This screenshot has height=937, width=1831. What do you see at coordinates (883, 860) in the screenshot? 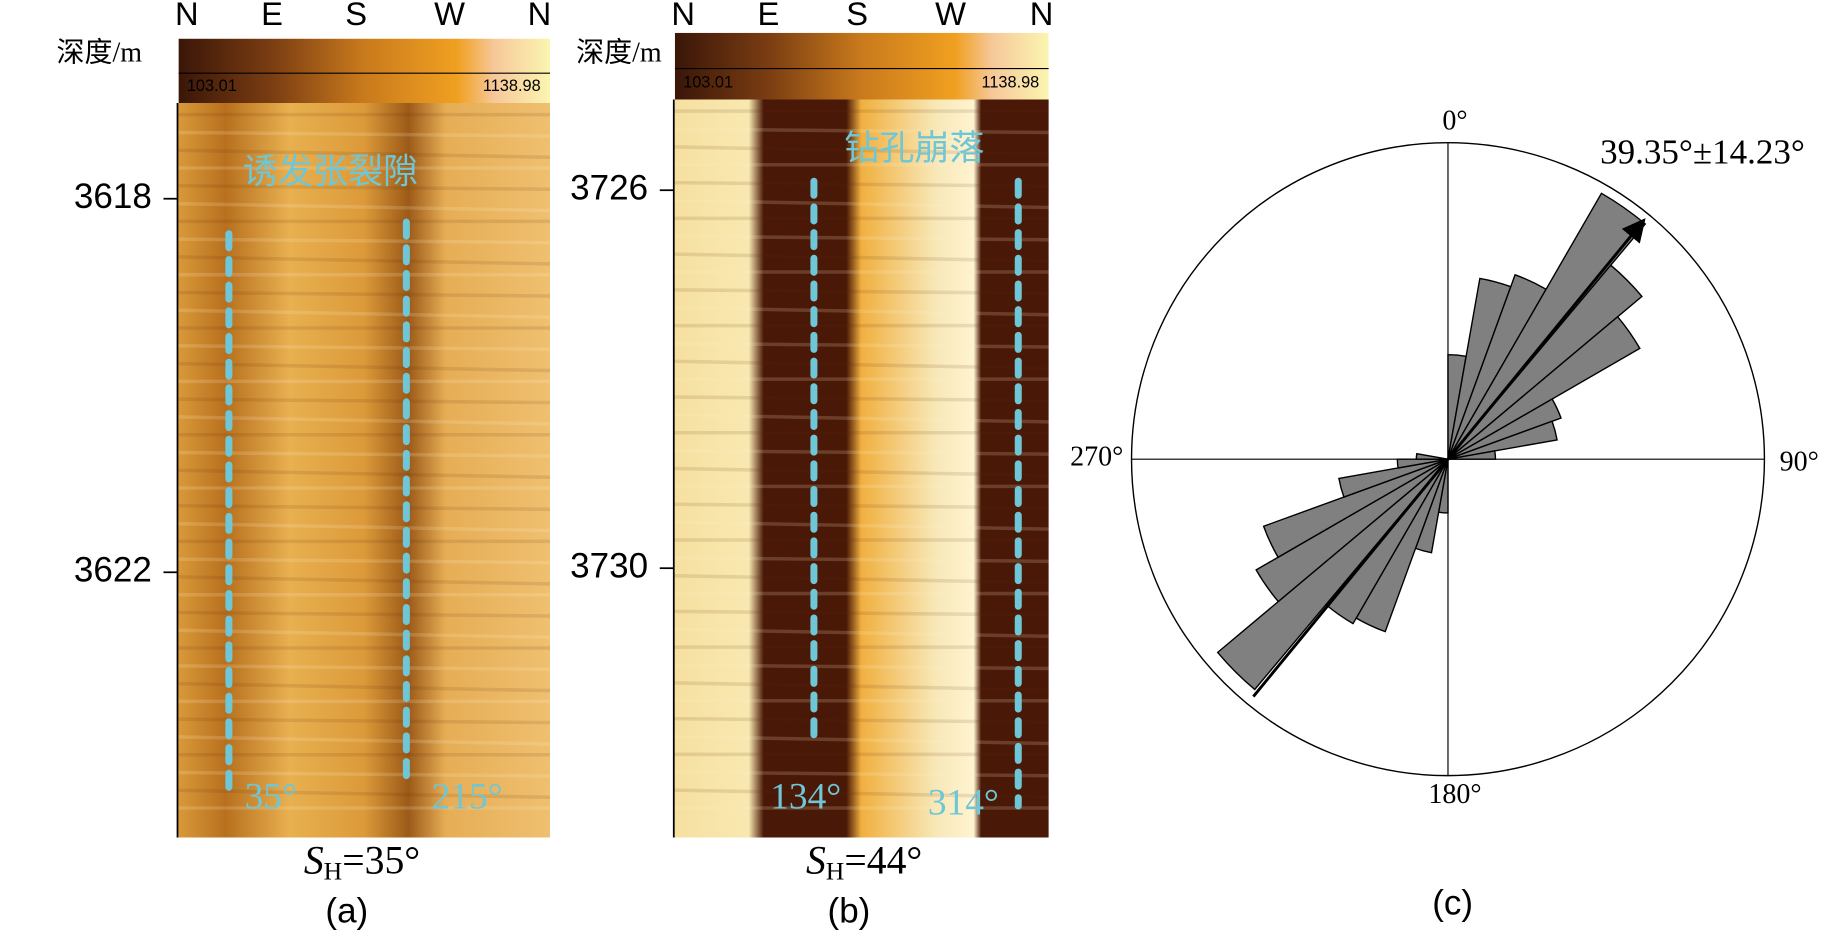
I see `sh-value: =44°` at bounding box center [883, 860].